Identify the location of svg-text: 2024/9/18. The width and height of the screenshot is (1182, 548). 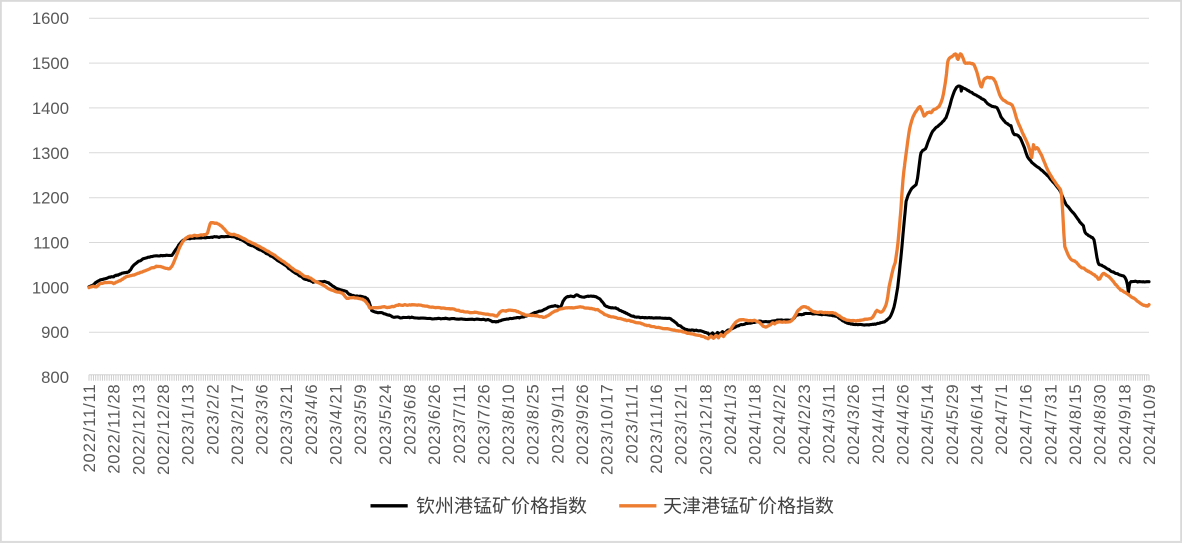
(1124, 424).